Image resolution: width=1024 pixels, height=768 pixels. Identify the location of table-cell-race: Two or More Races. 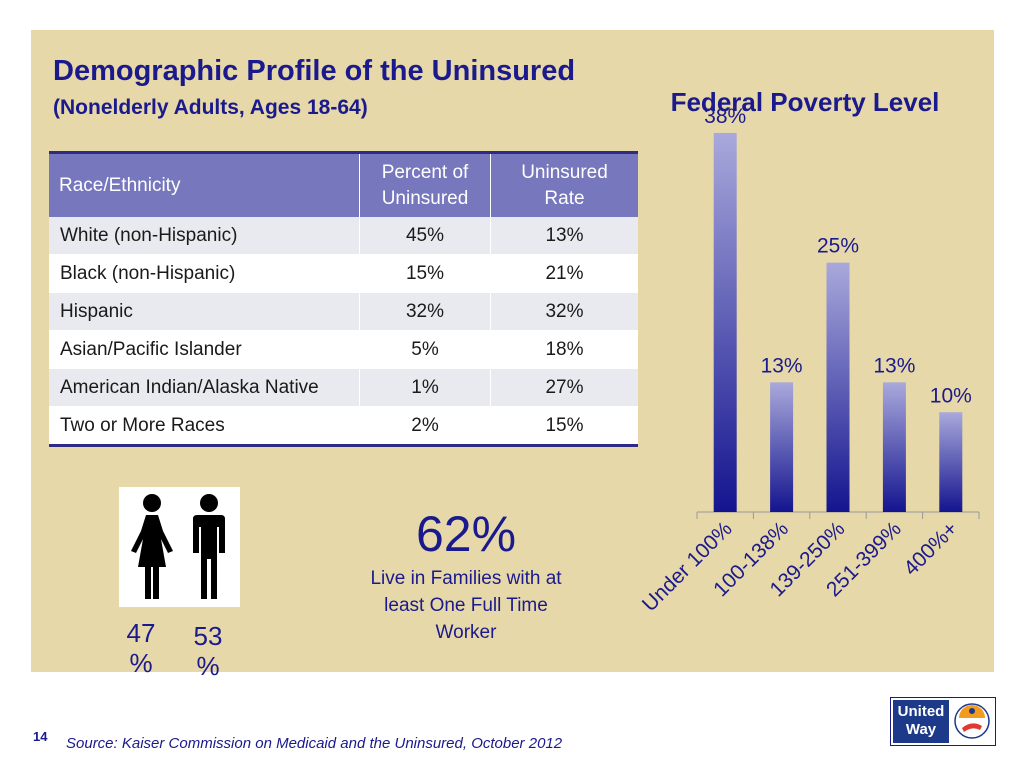
(204, 426).